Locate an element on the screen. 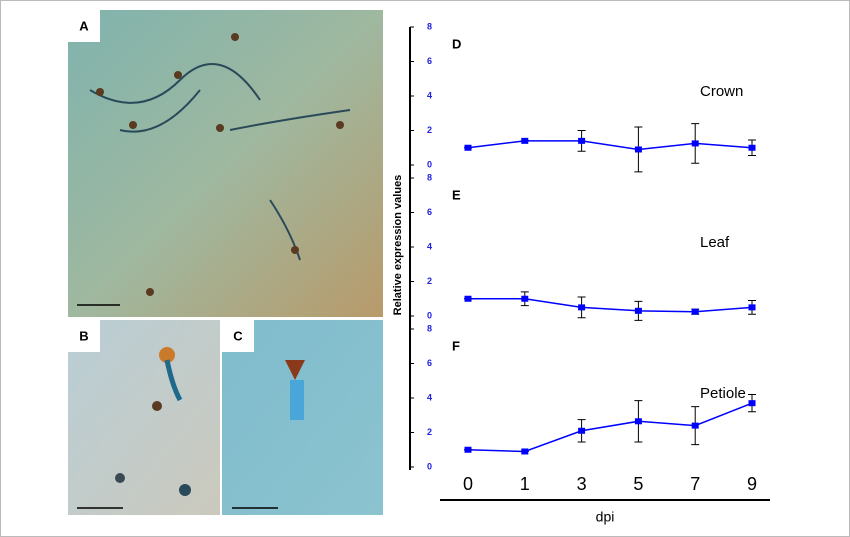 The height and width of the screenshot is (537, 850). x-tick-label: 3 is located at coordinates (582, 484).